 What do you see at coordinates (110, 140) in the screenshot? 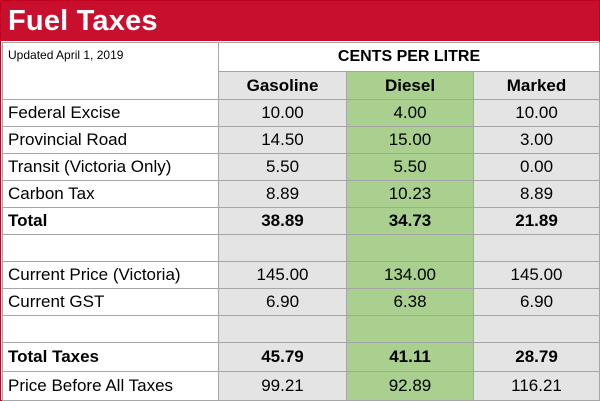
I see `row-label: Provincial Road` at bounding box center [110, 140].